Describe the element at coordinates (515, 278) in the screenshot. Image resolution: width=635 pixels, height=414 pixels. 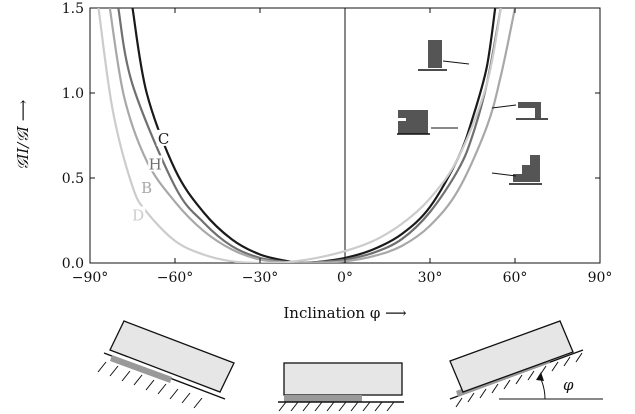
I see `x-tick-label: 60°` at that location.